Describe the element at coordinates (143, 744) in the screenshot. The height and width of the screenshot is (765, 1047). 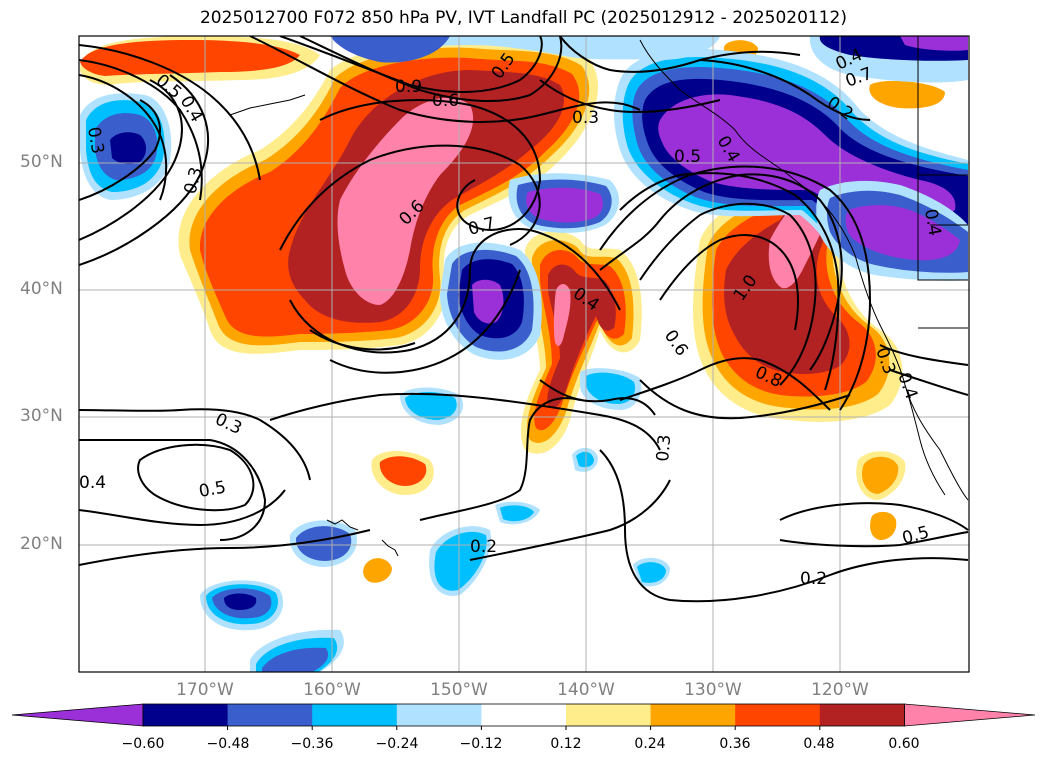
I see `colorbar-tick: −0.60` at that location.